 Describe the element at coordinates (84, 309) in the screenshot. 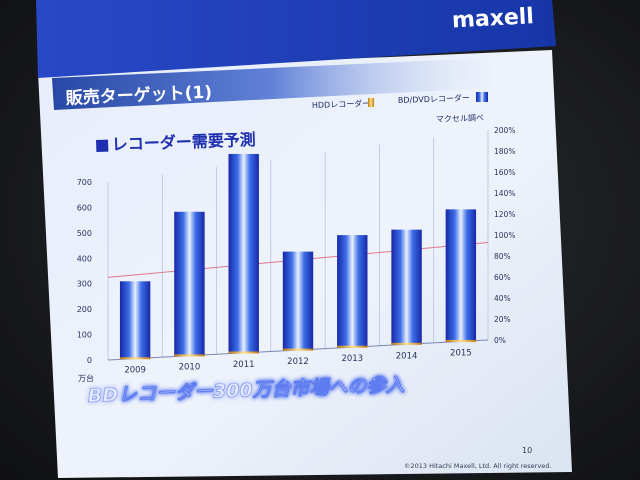

I see `y-left-tick-label: 200` at that location.